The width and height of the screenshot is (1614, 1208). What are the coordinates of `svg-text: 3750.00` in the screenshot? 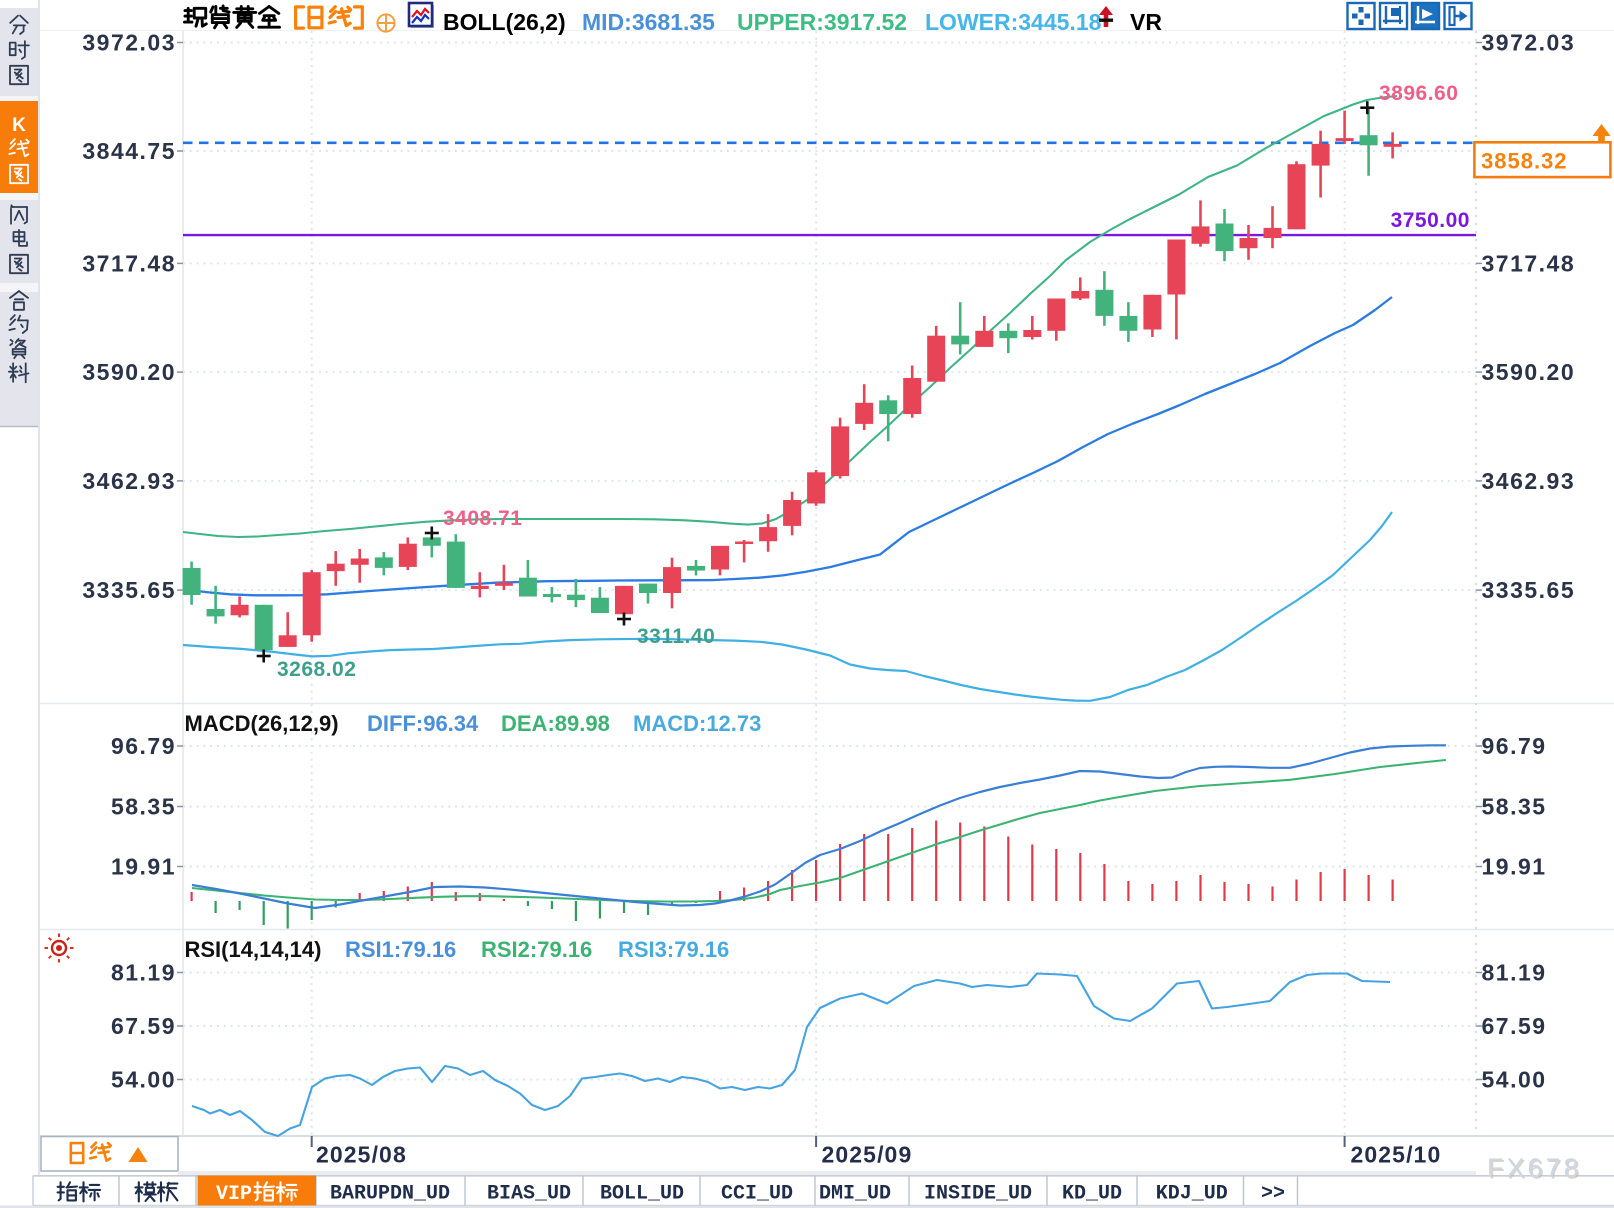 It's located at (1430, 220).